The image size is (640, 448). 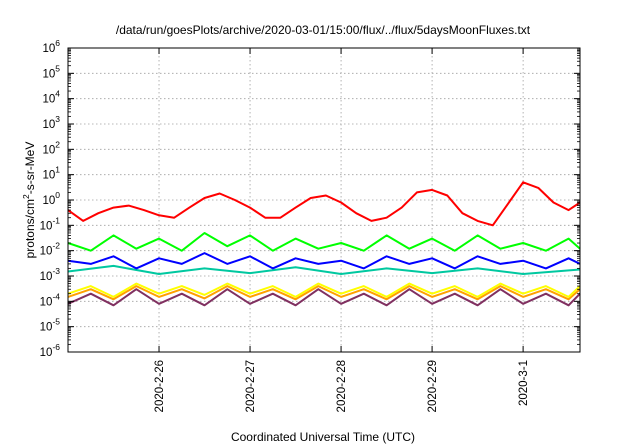 What do you see at coordinates (342, 386) in the screenshot?
I see `x-tick-label: 2020-2-28` at bounding box center [342, 386].